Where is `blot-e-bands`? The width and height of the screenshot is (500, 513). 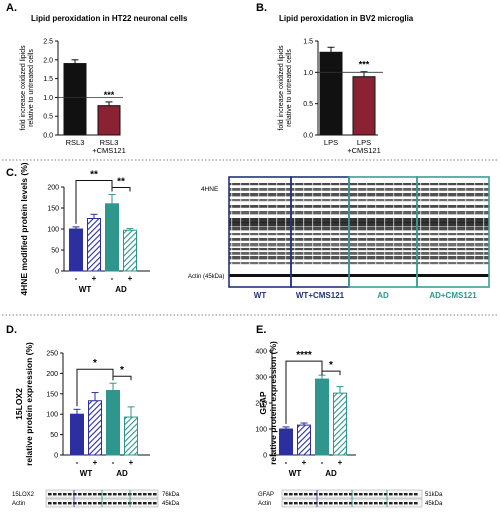 blot-e-bands is located at coordinates (351, 499).